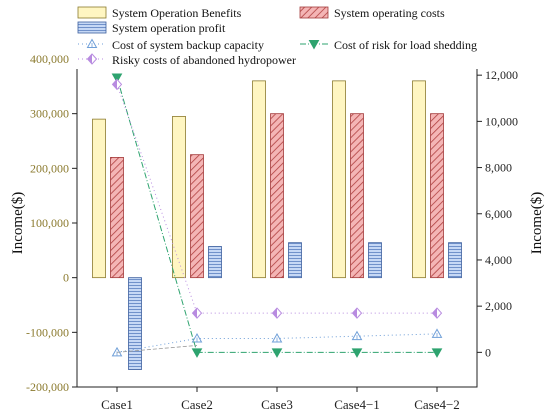 The image size is (550, 417). Describe the element at coordinates (204, 60) in the screenshot. I see `legend-label-risky-costs-of-abandoned-hydropower: Risky costs of abandoned hydropower` at that location.